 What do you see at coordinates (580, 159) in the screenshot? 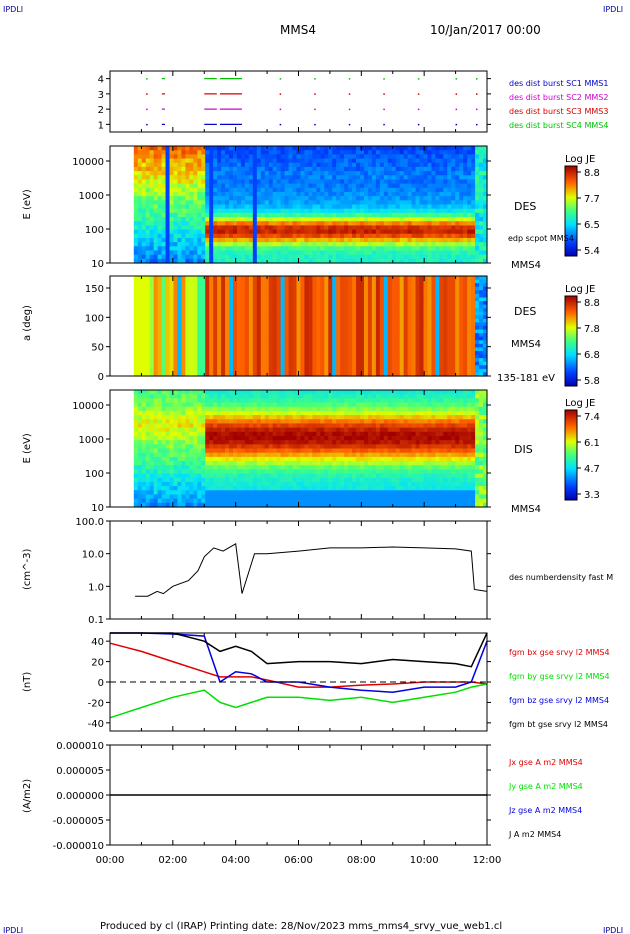
I see `des-energy-colorbar-title: Log JE` at bounding box center [580, 159].